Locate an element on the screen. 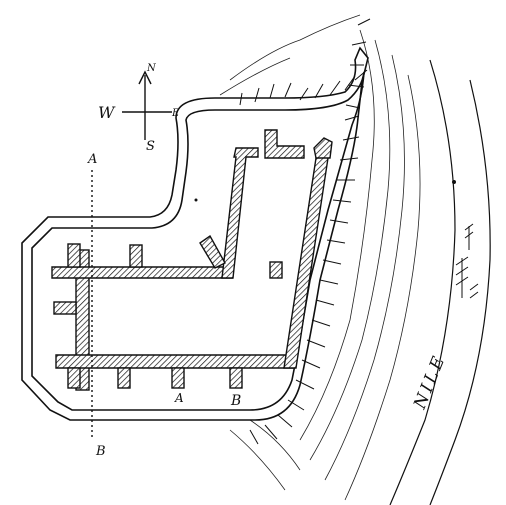 This screenshot has height=505, width=506. small-mark is located at coordinates (196, 200).